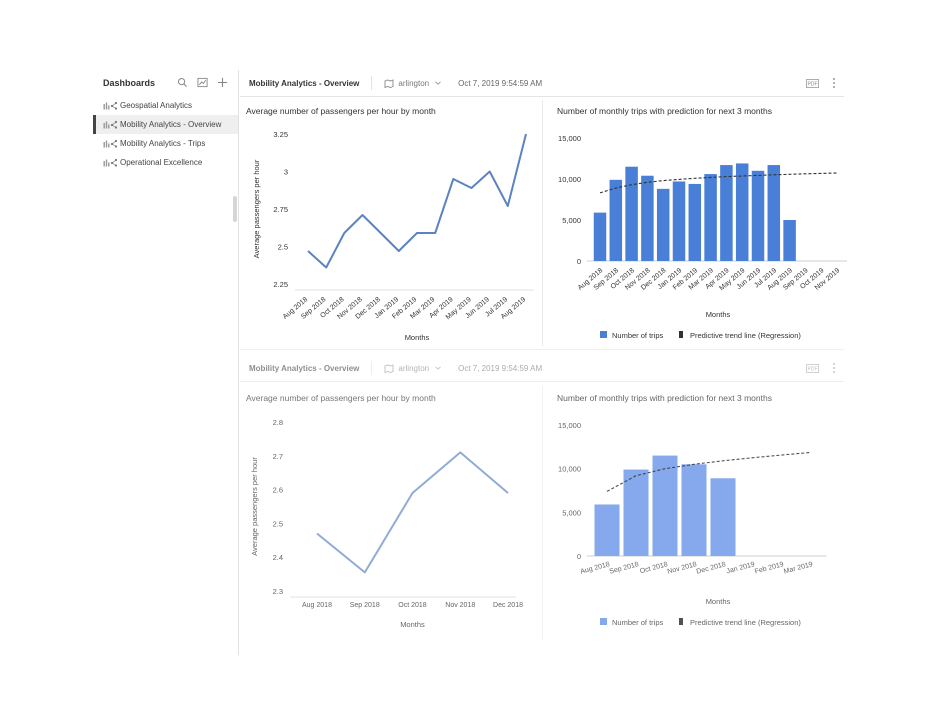 The image size is (930, 720). I want to click on chevron-down-icon, so click(438, 368).